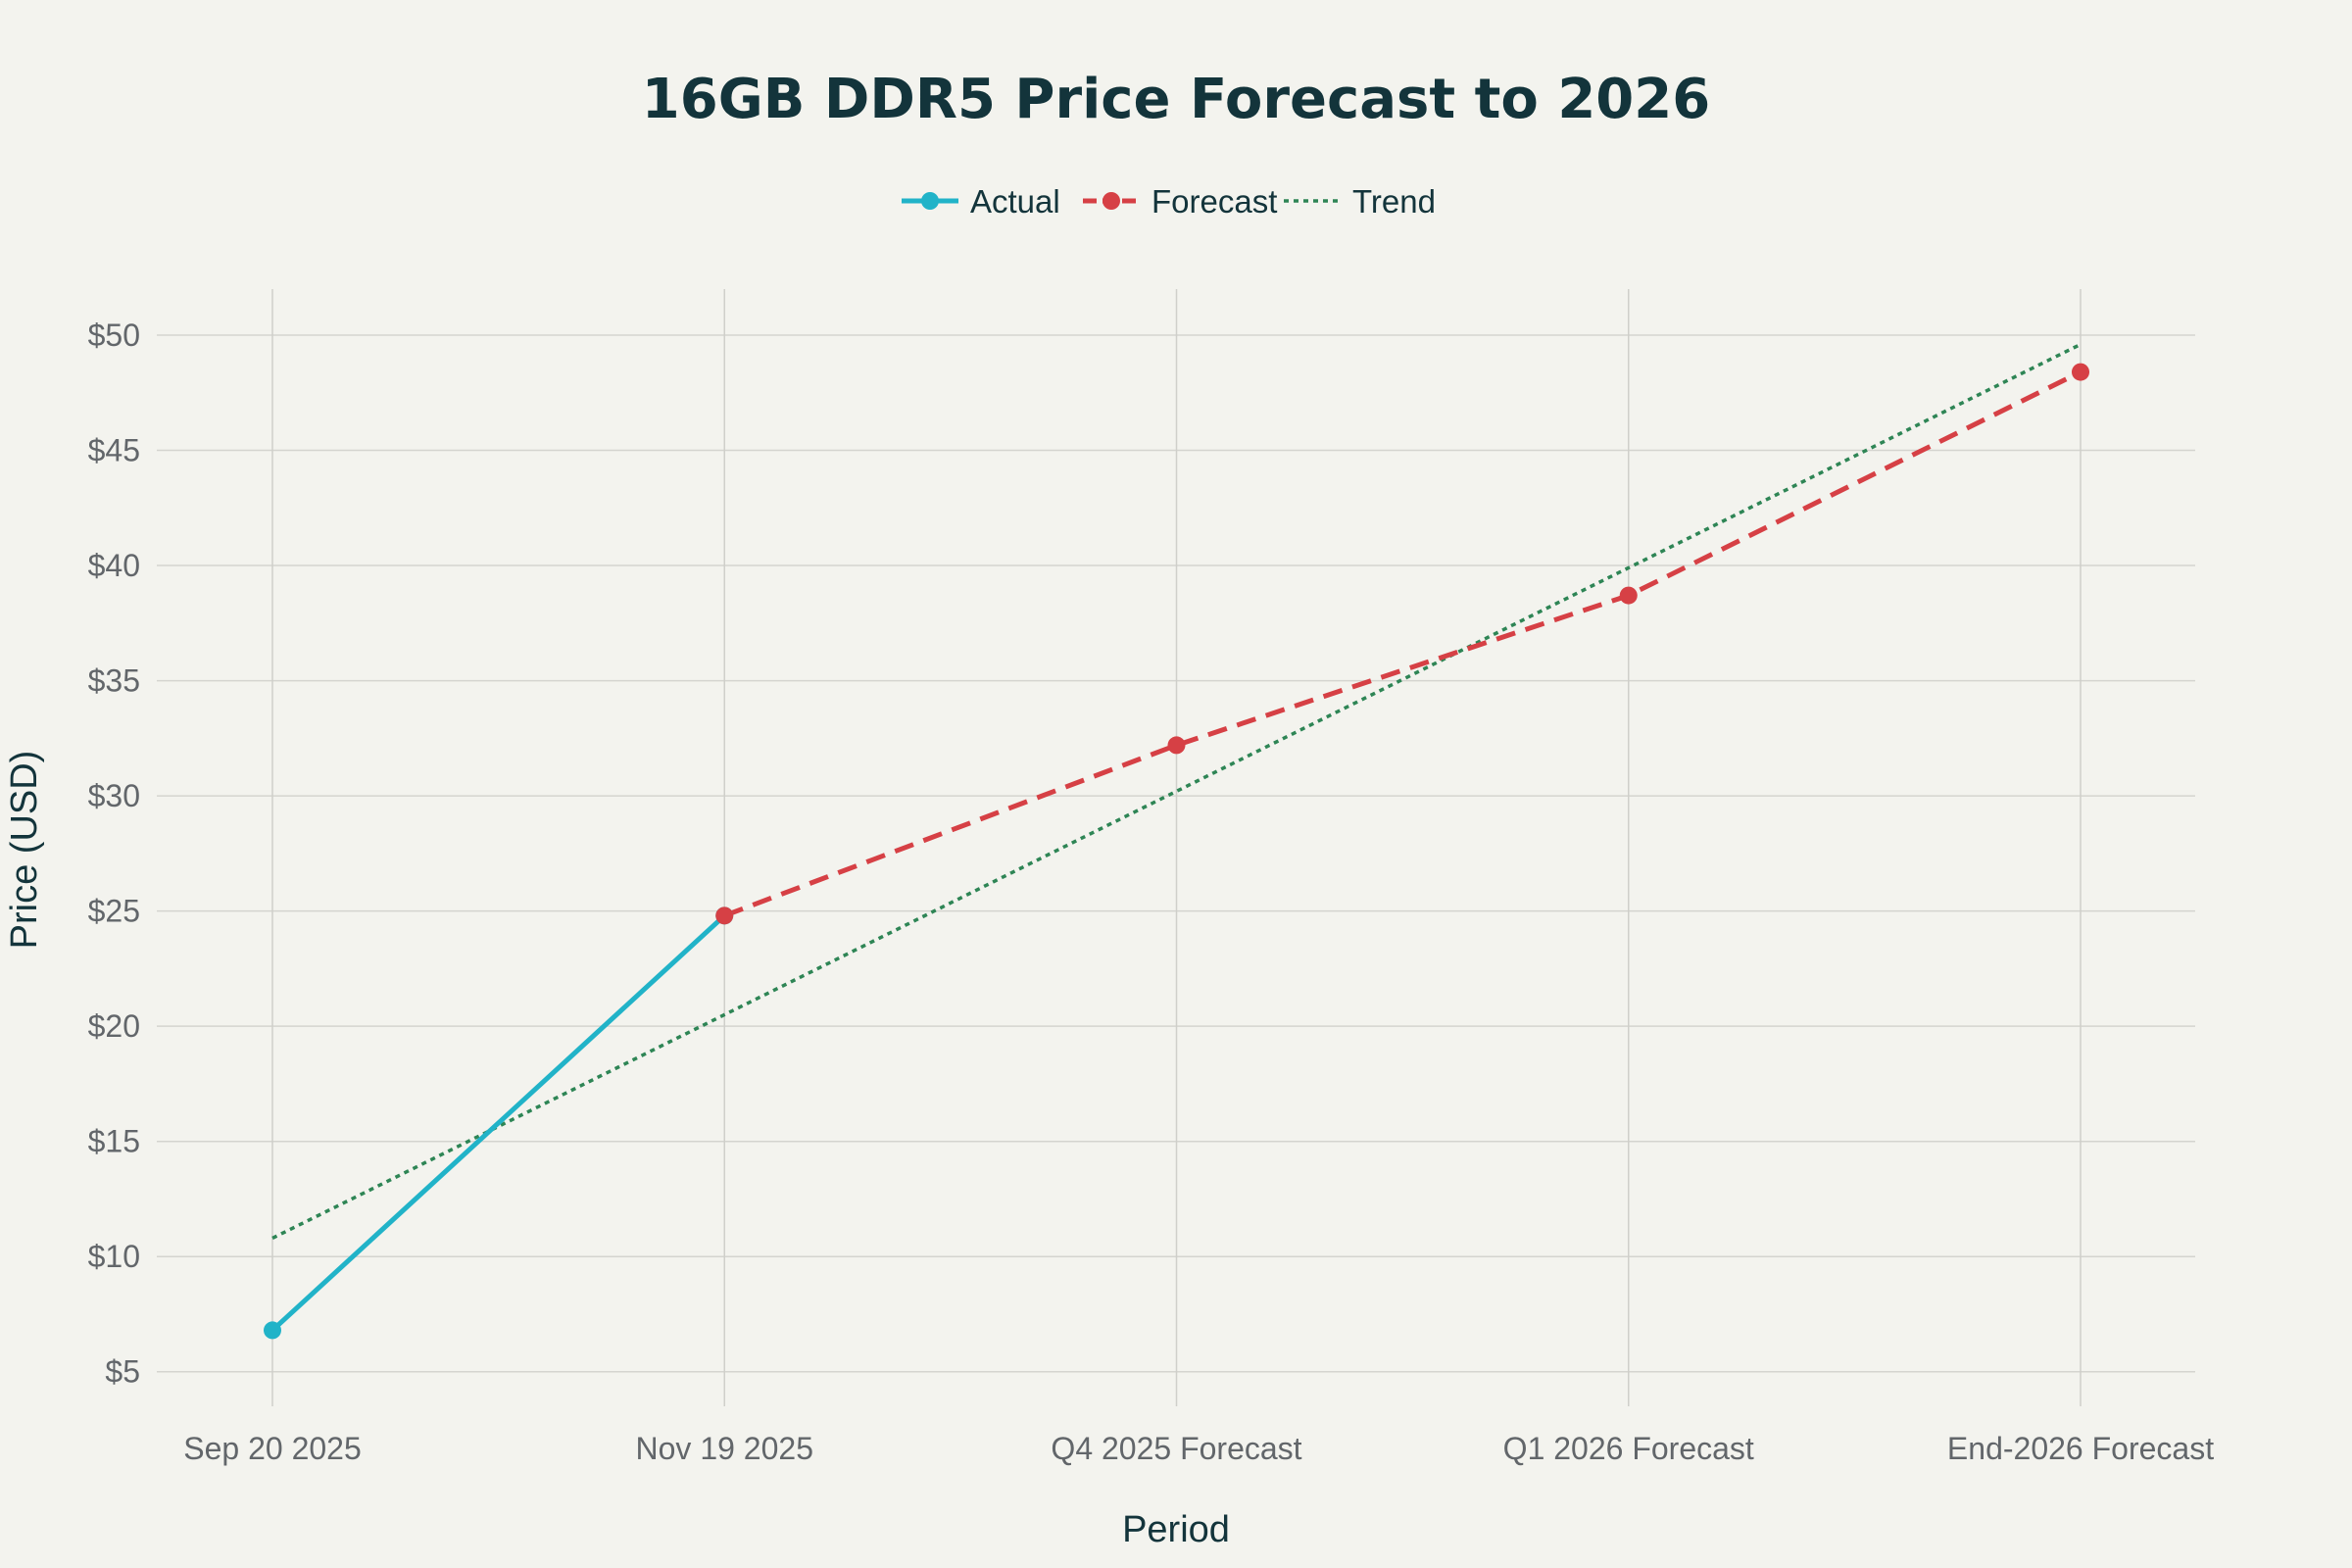 This screenshot has width=2352, height=1568. I want to click on legend-item-trend: Trend, so click(1360, 201).